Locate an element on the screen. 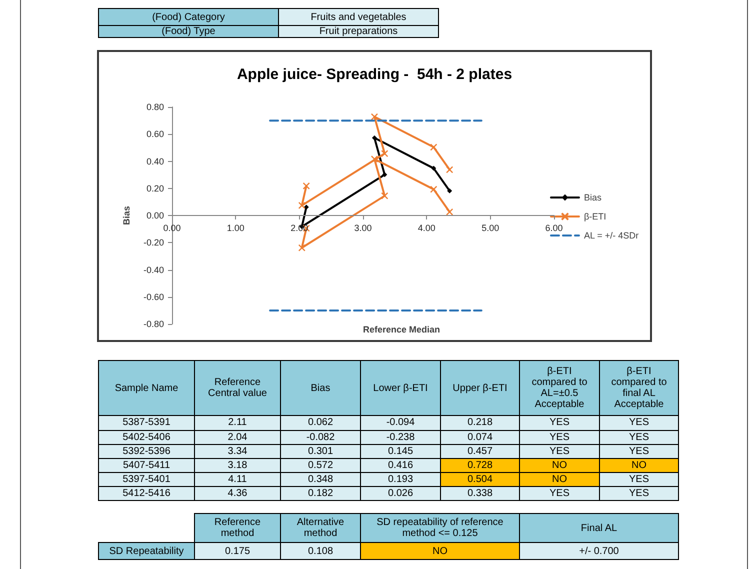 Image resolution: width=755 pixels, height=569 pixels. text: Lower β-ETI is located at coordinates (400, 388).